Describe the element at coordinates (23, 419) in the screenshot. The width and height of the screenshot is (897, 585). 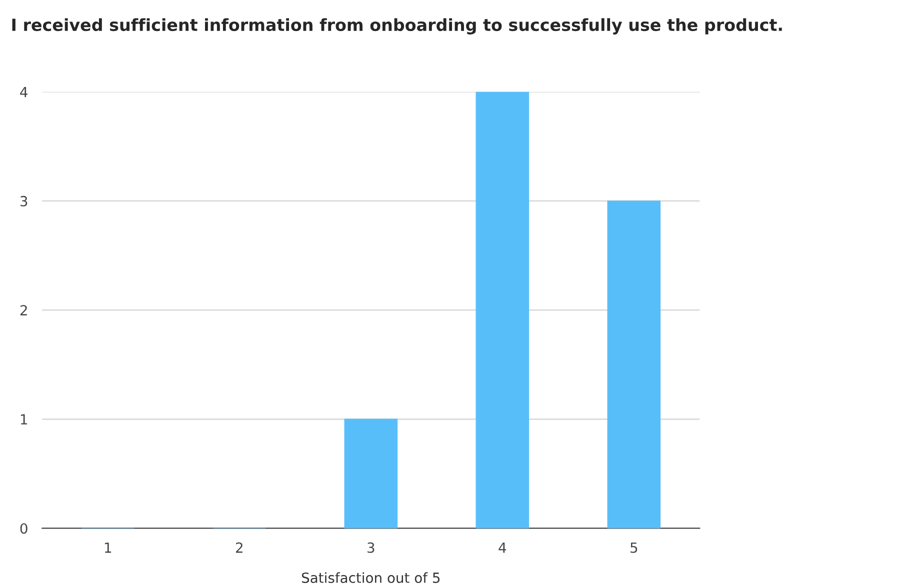
I see `y-tick-label: 1` at that location.